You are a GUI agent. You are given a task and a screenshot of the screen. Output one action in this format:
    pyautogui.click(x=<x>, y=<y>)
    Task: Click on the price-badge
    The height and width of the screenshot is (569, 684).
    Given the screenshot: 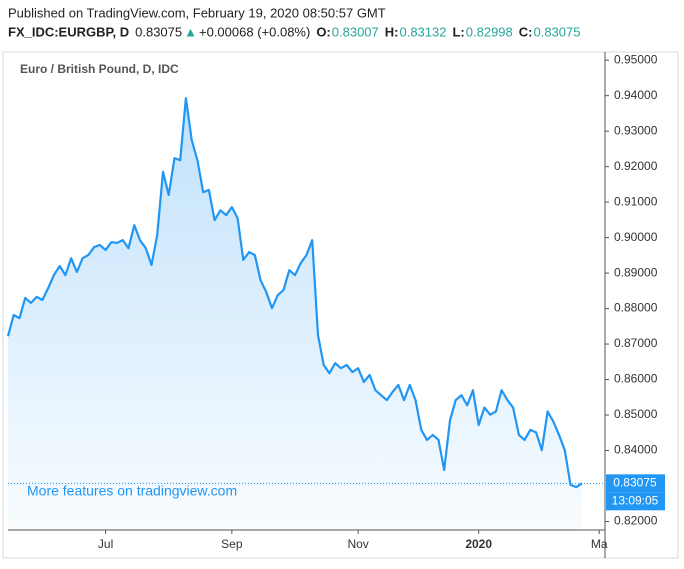 What is the action you would take?
    pyautogui.click(x=635, y=483)
    